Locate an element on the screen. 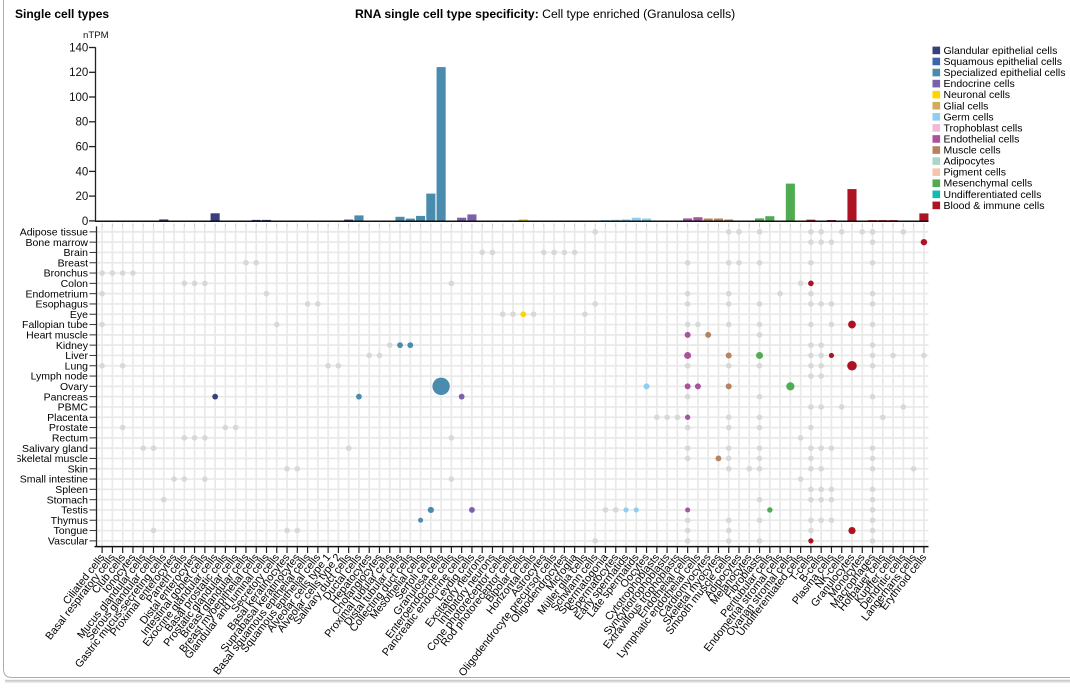  svg-text: Esophagus is located at coordinates (61, 305).